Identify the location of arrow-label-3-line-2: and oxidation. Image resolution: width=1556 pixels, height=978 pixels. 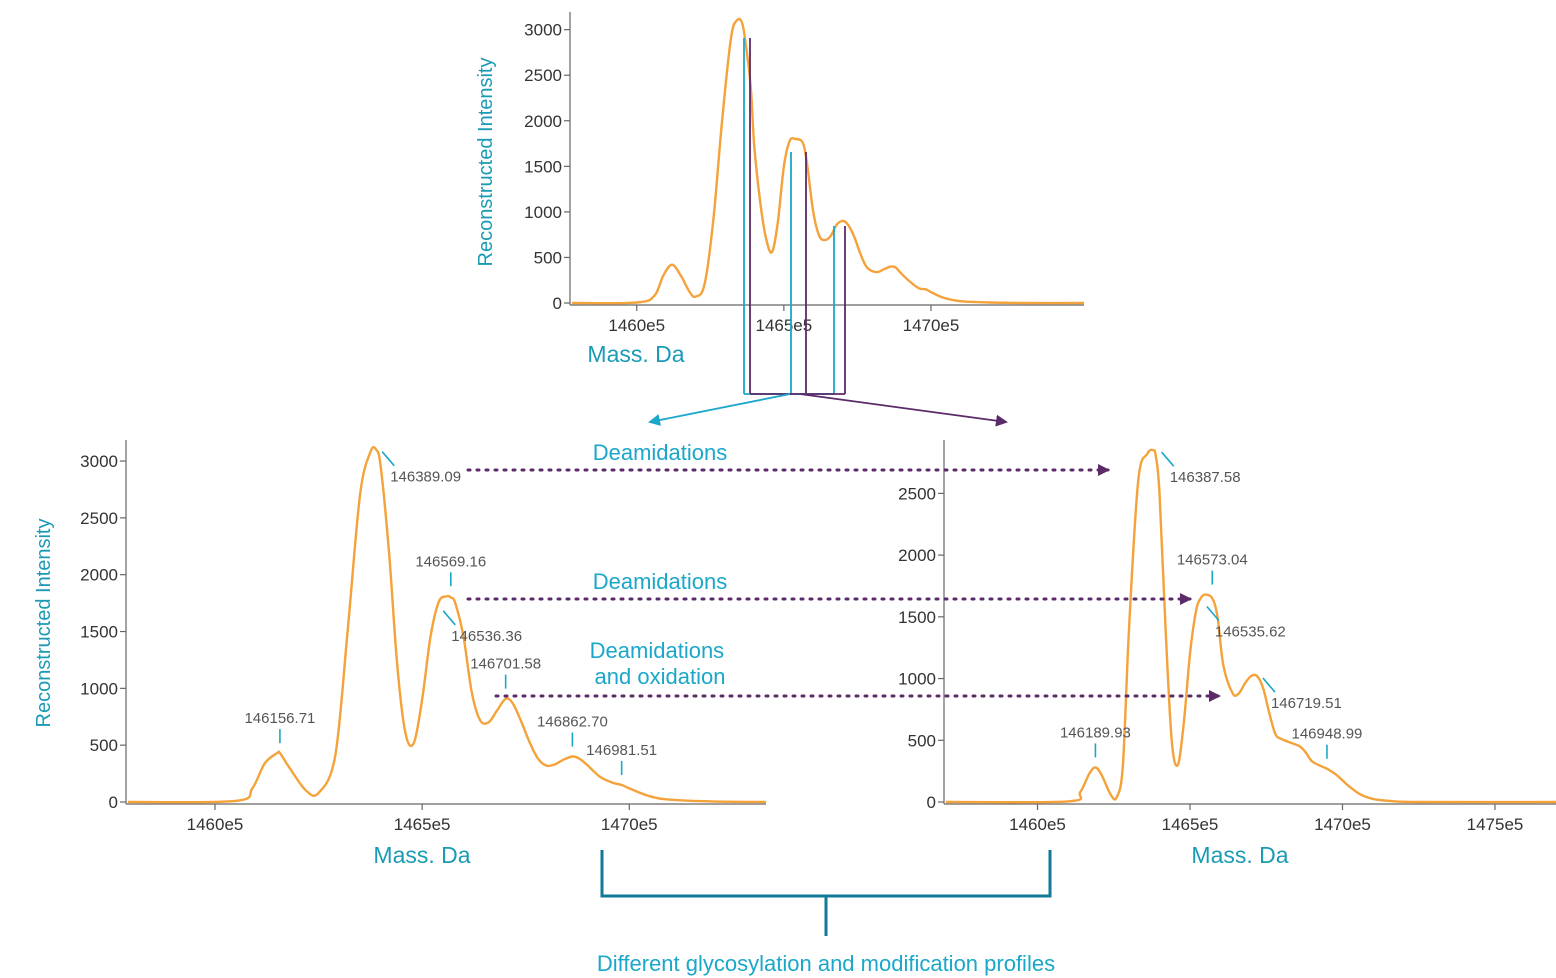
(660, 676).